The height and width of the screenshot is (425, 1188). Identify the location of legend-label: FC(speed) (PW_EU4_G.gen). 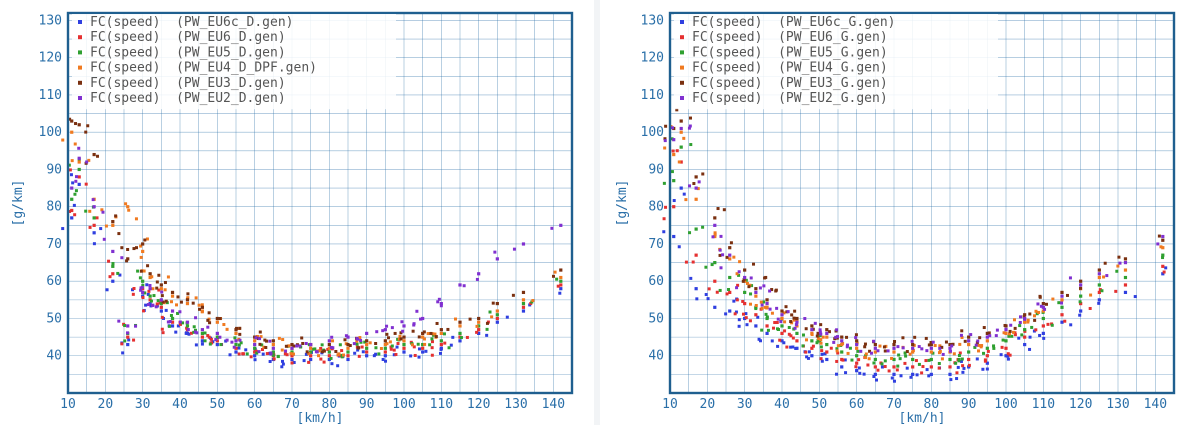
(790, 68).